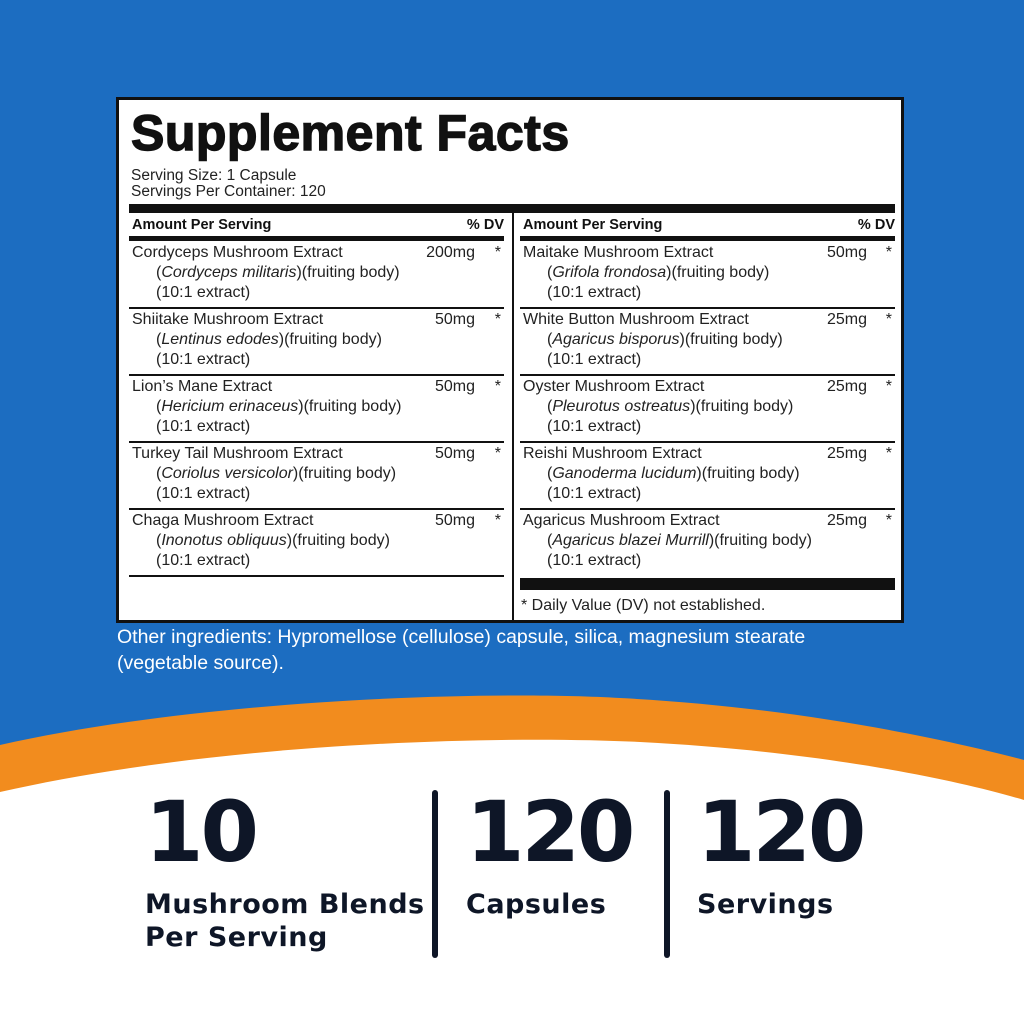  I want to click on latin-name: Agaricus blazei Murrill, so click(630, 540).